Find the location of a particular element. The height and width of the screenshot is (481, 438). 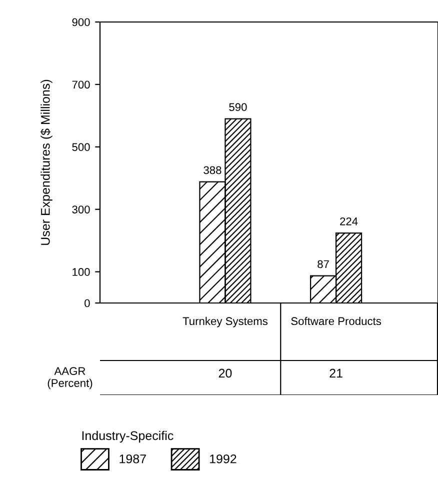

data-label: 388 is located at coordinates (213, 170).